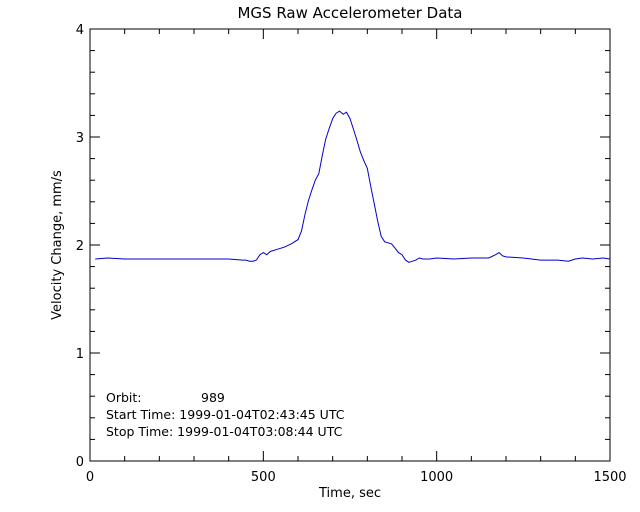 This screenshot has width=640, height=512. I want to click on x-tick-label: 1500, so click(609, 477).